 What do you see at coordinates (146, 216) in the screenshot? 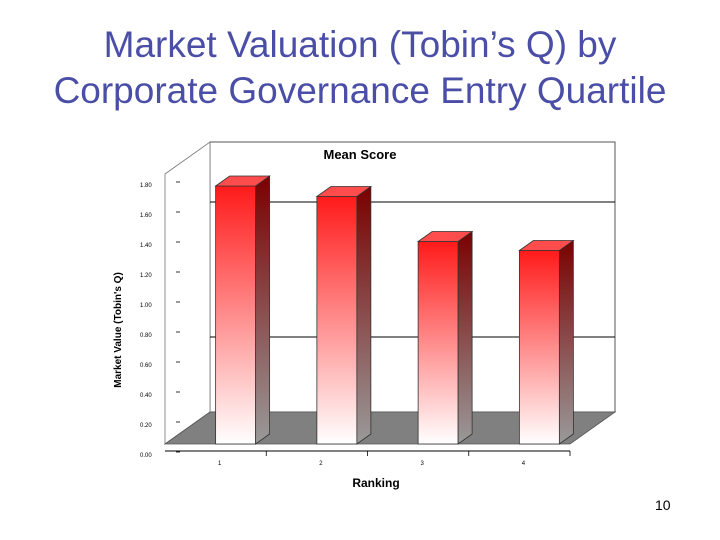
I see `y-tick-label: 1.60` at bounding box center [146, 216].